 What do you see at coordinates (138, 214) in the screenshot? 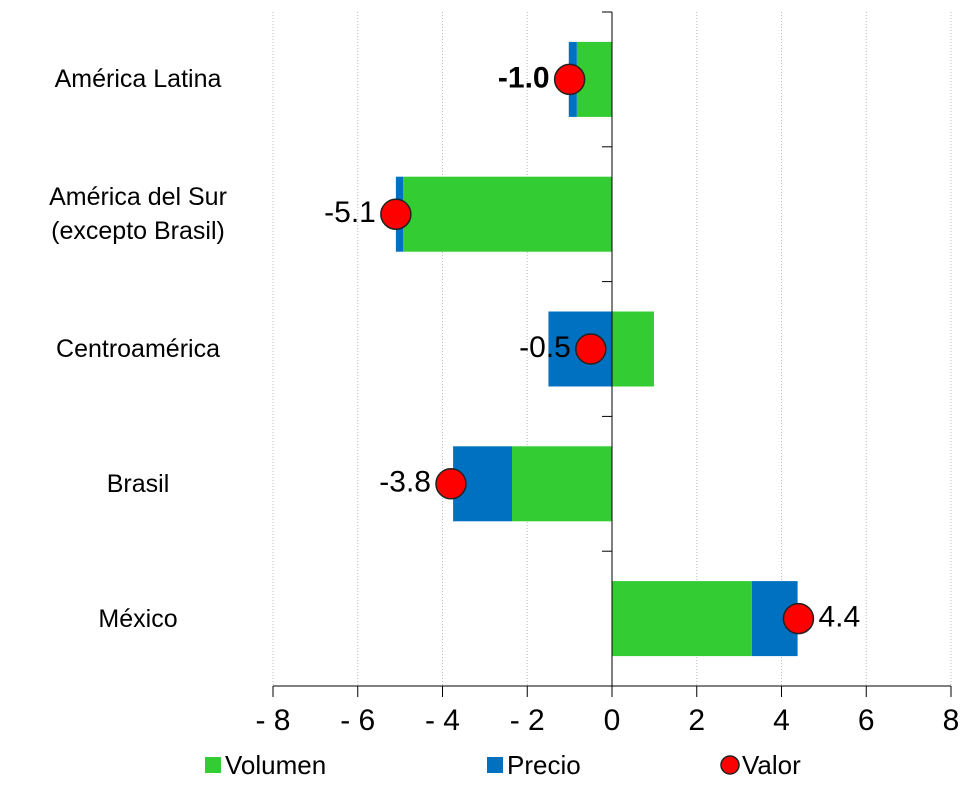
I see `category-label: América del Sur (excepto Brasil)` at bounding box center [138, 214].